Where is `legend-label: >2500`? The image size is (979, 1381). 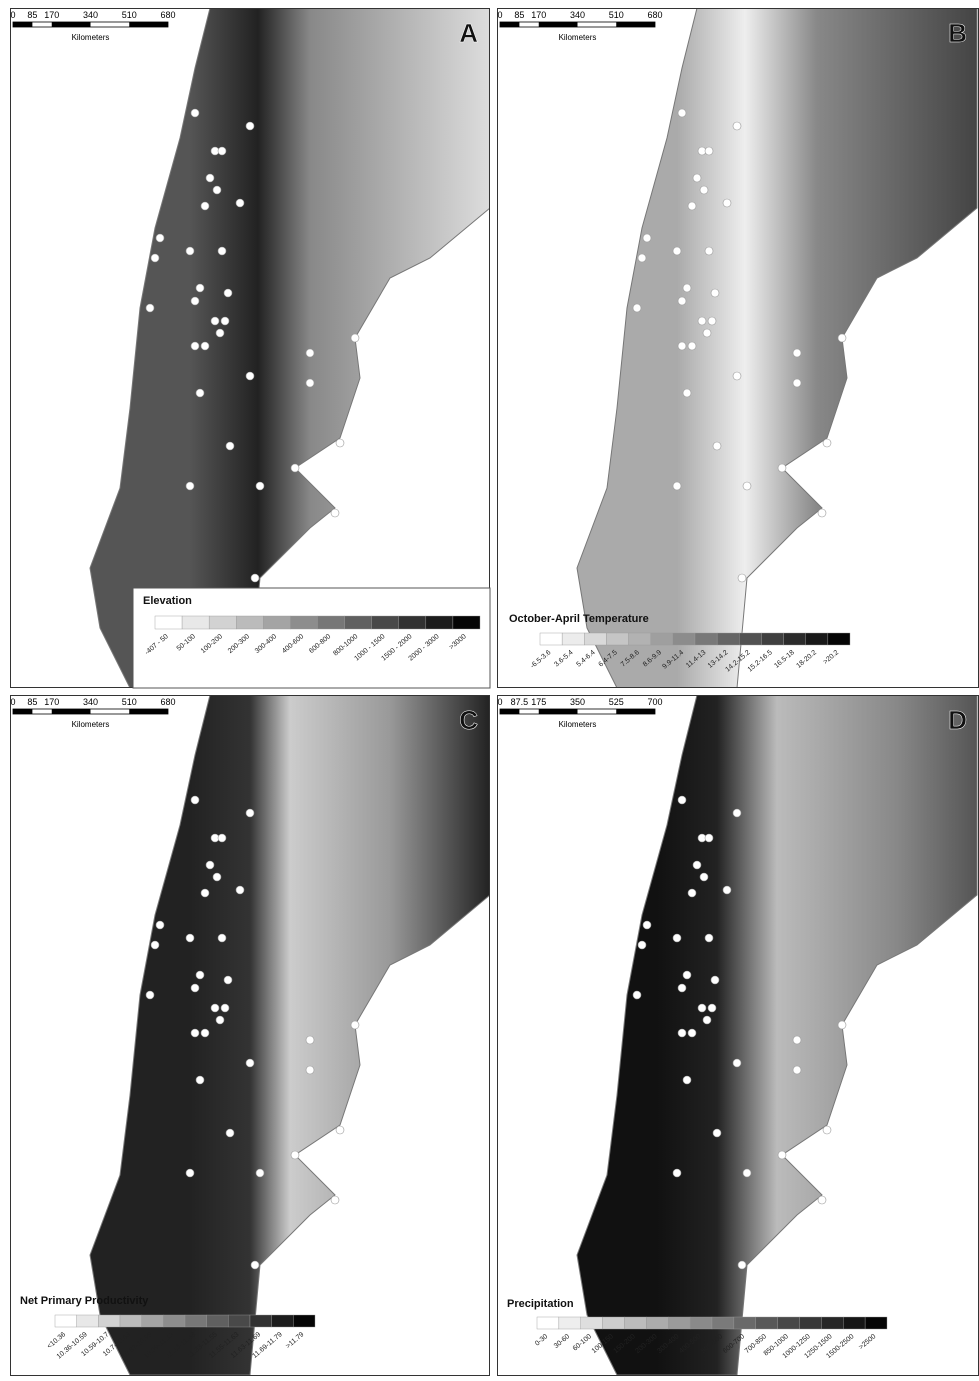 legend-label: >2500 is located at coordinates (868, 1342).